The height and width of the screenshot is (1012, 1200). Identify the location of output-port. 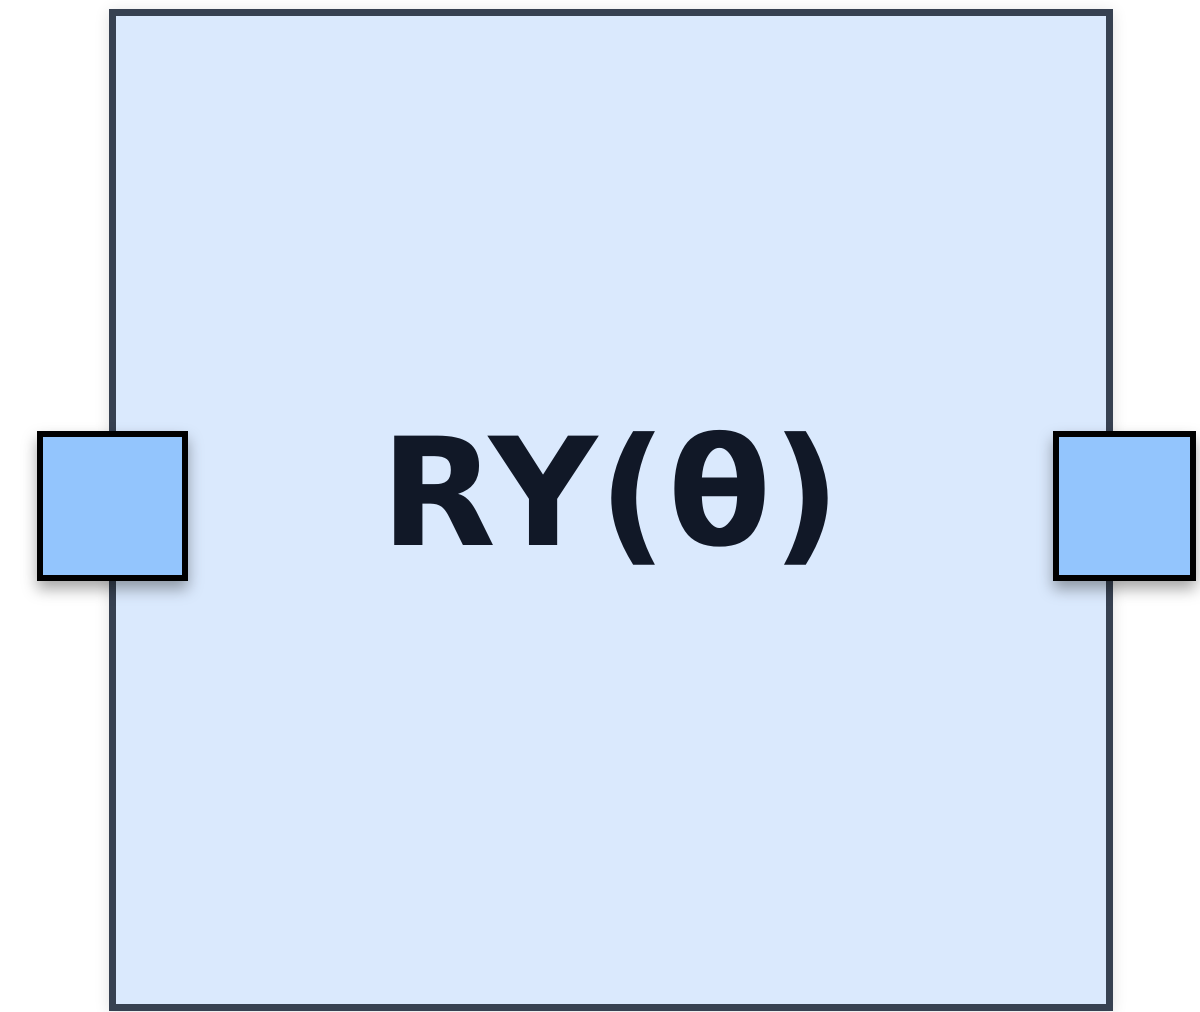
(1124, 506).